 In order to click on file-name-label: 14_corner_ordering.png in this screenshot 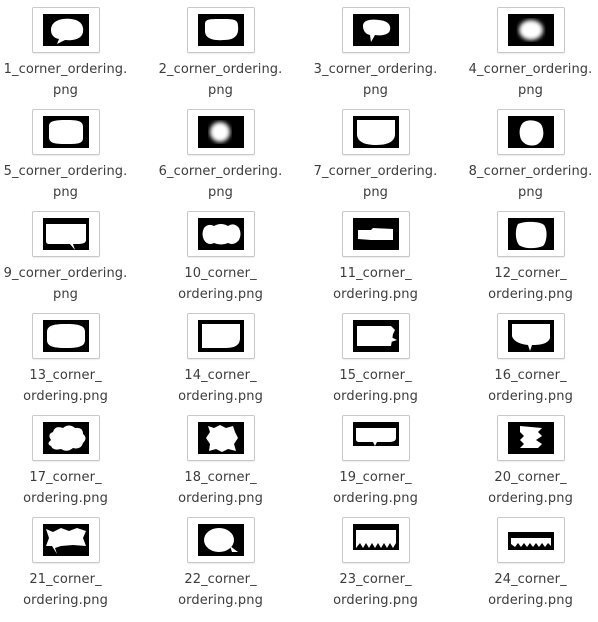, I will do `click(221, 386)`.